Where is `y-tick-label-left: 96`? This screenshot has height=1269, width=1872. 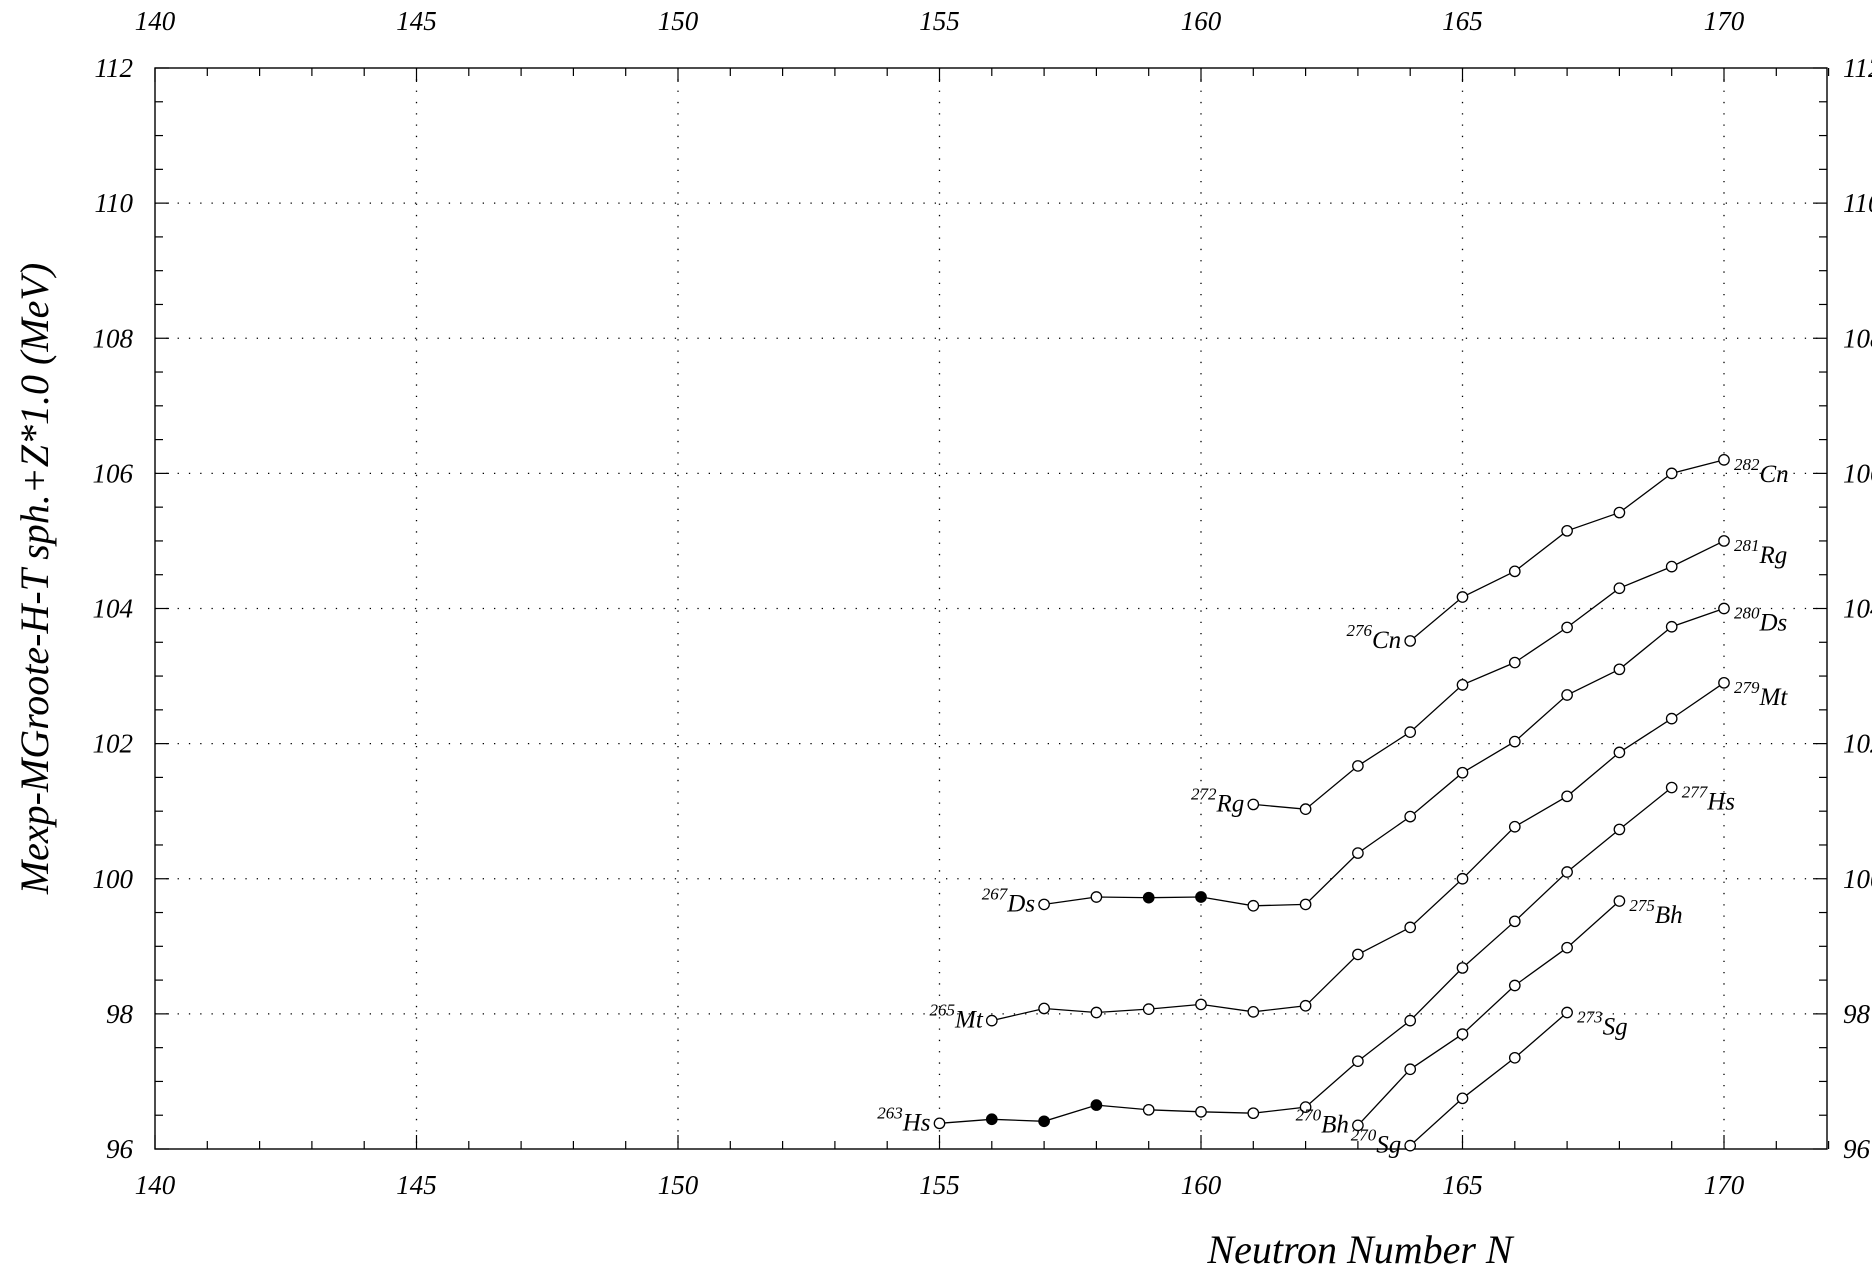
y-tick-label-left: 96 is located at coordinates (120, 1149).